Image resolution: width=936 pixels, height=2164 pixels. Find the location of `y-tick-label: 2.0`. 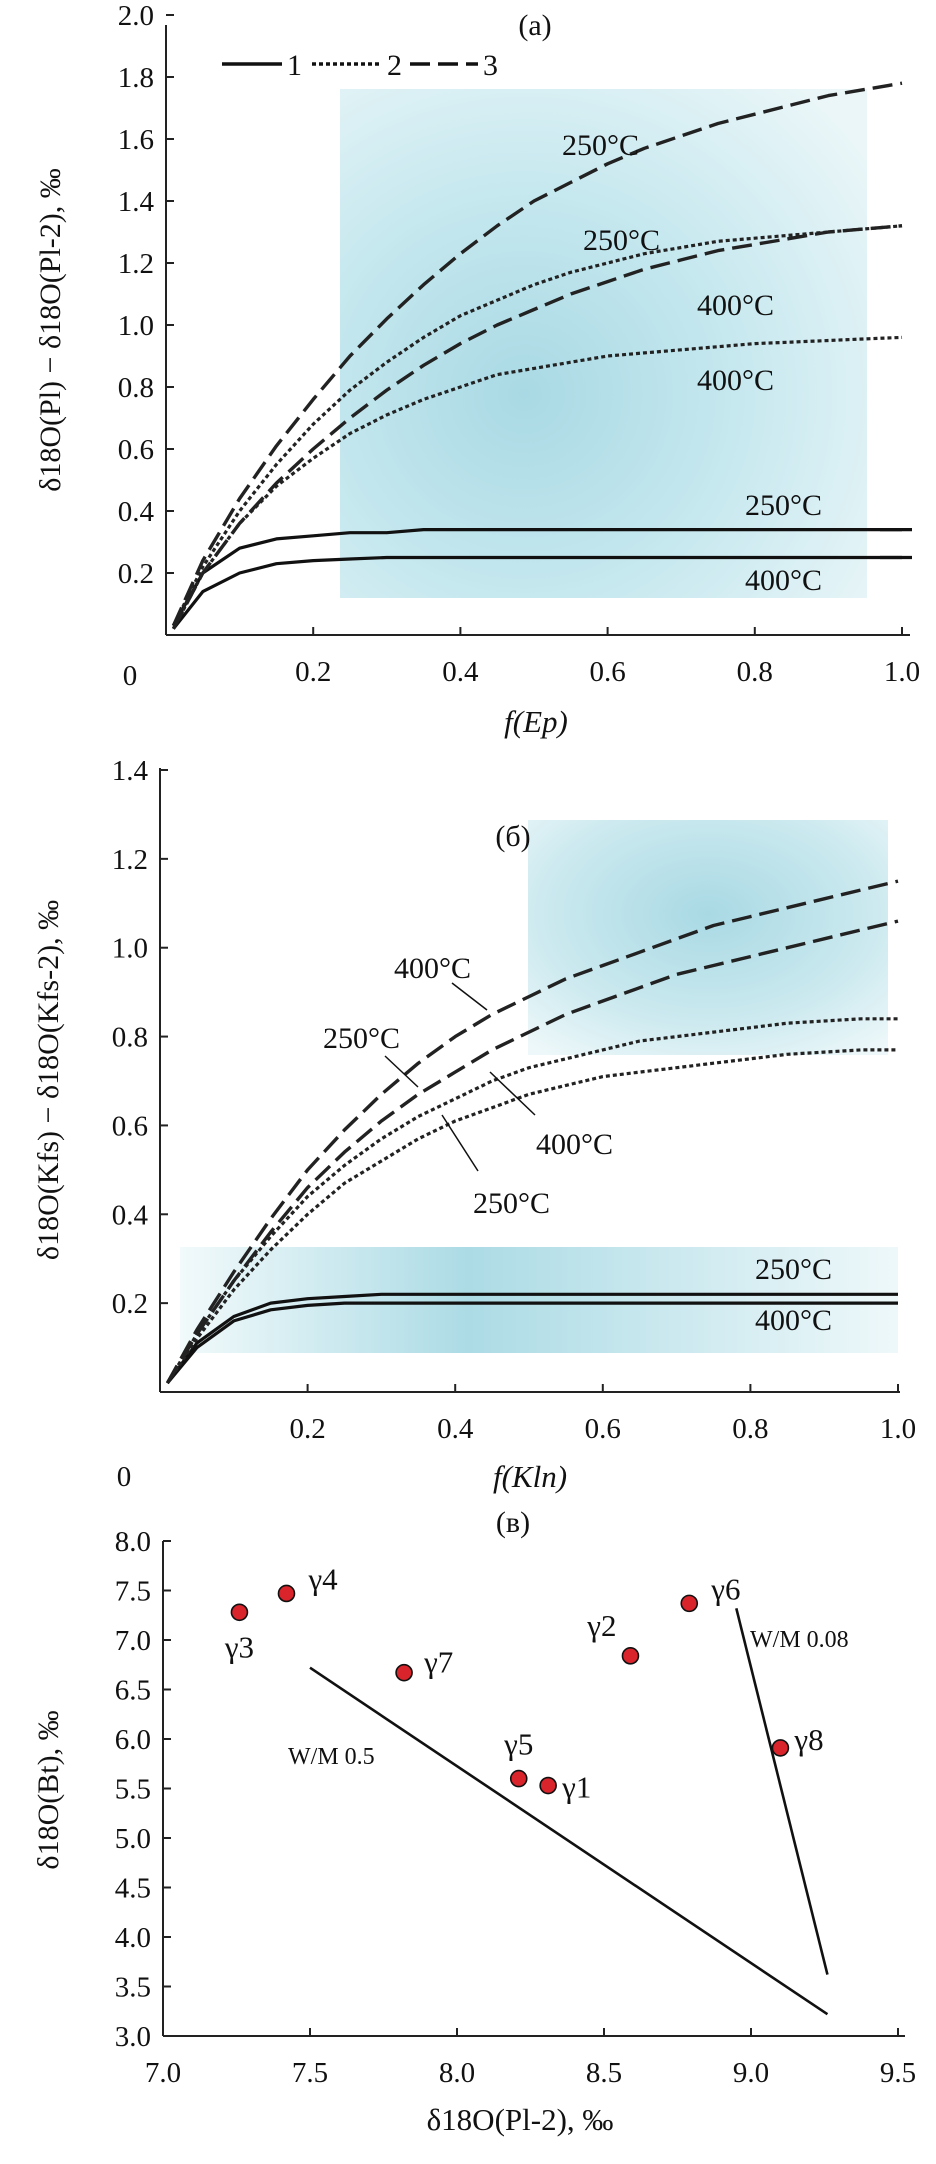

y-tick-label: 2.0 is located at coordinates (136, 16).